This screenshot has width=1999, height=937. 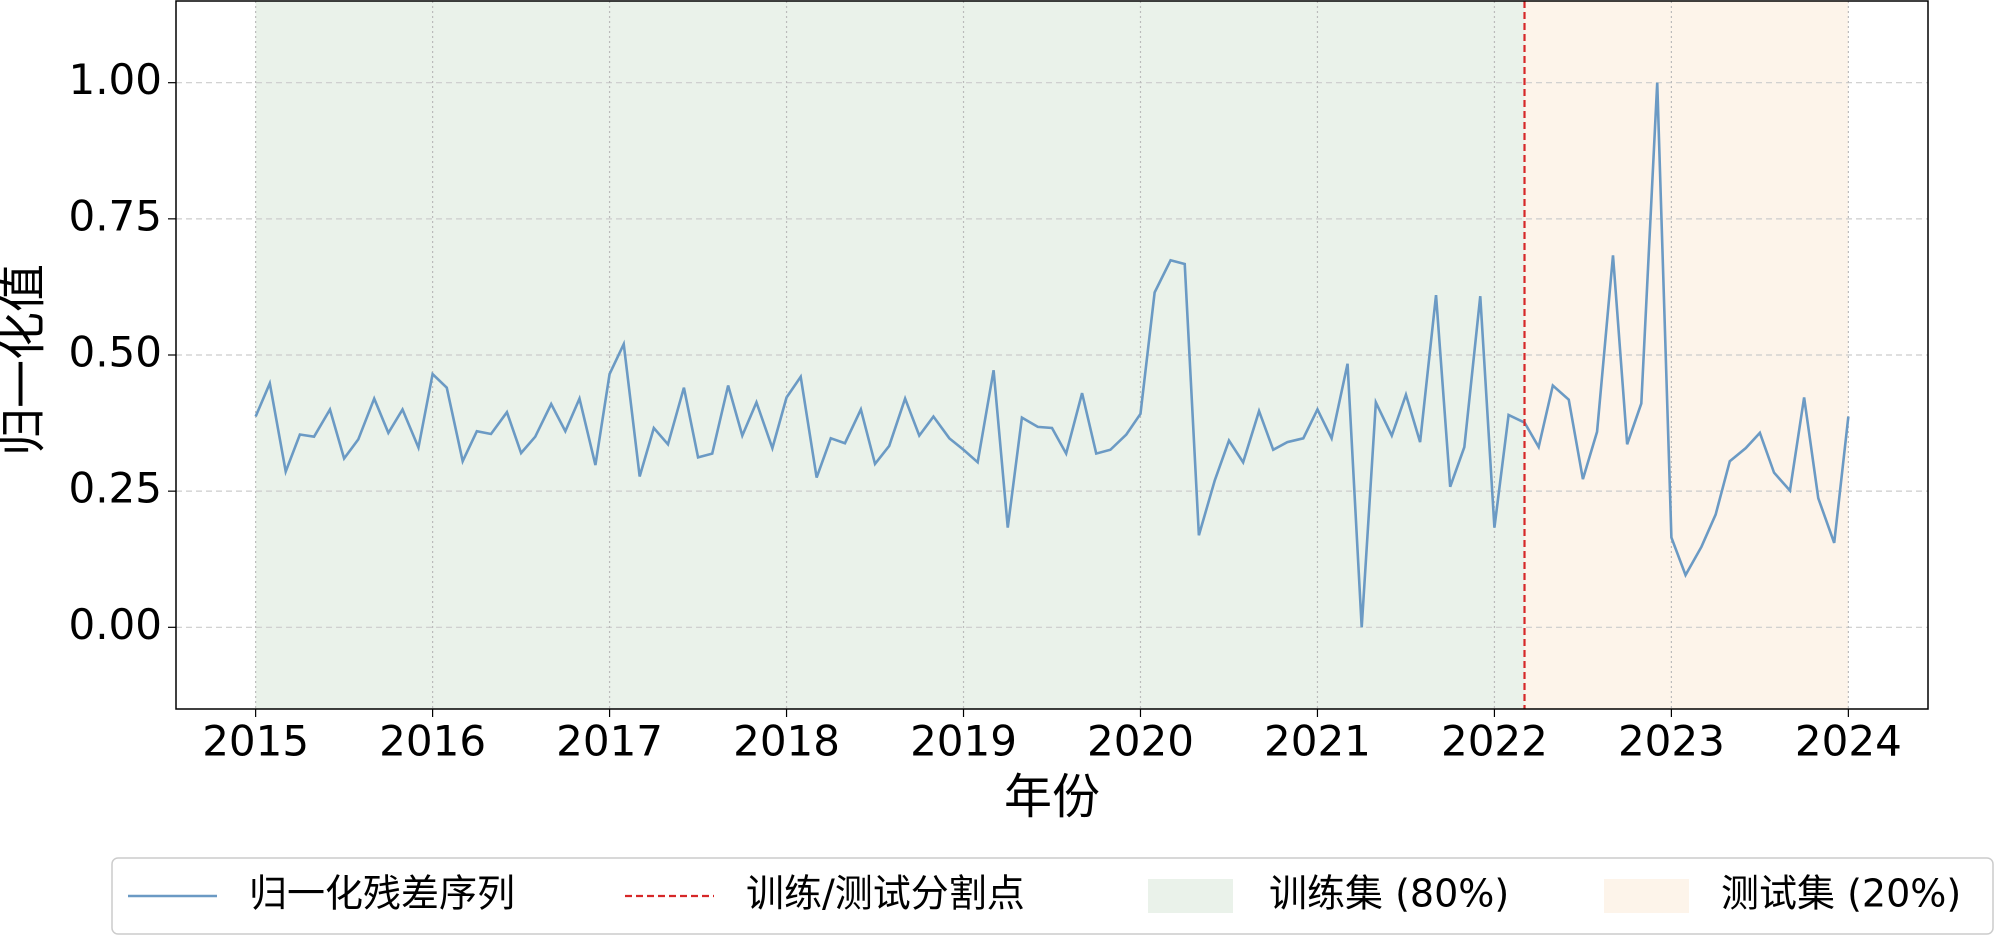 I want to click on x-tick-label: 2021, so click(x=1317, y=741).